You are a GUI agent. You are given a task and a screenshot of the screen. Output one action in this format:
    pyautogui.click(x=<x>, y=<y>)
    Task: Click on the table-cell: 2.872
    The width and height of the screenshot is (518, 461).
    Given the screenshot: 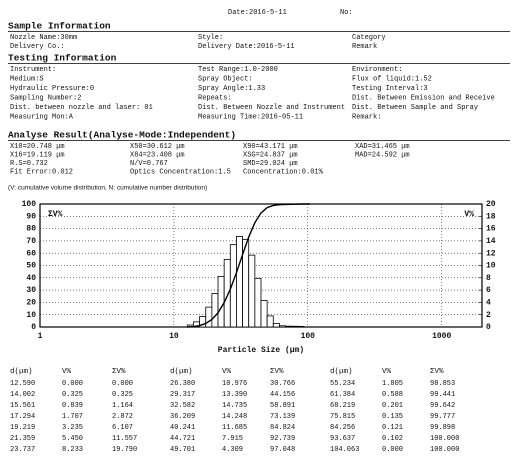 What is the action you would take?
    pyautogui.click(x=122, y=417)
    